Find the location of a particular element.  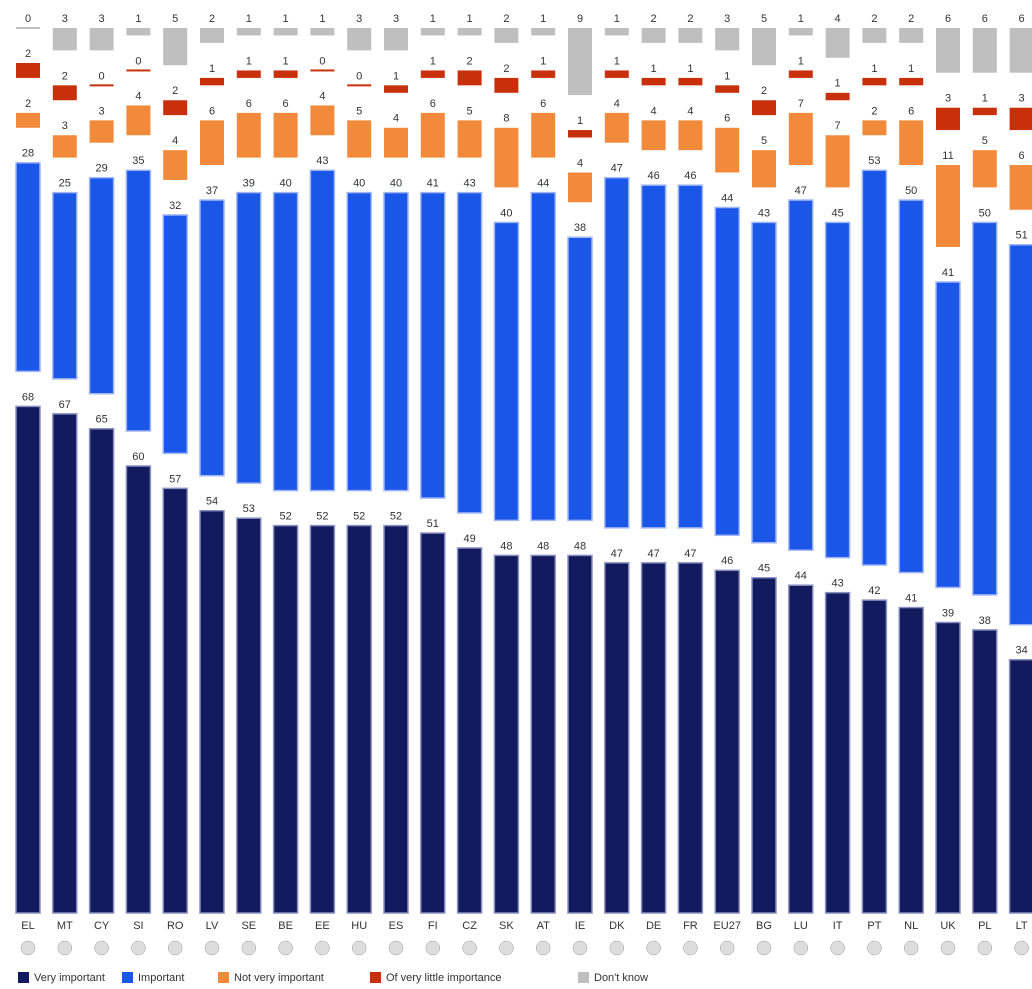

x-tick-label: RO is located at coordinates (175, 926).